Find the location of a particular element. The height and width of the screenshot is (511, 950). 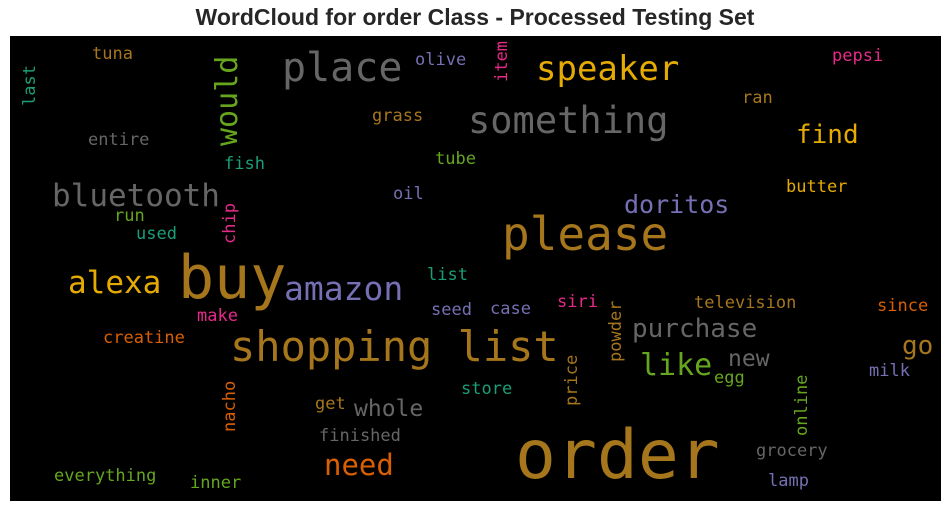

word-everything: everything is located at coordinates (105, 476).